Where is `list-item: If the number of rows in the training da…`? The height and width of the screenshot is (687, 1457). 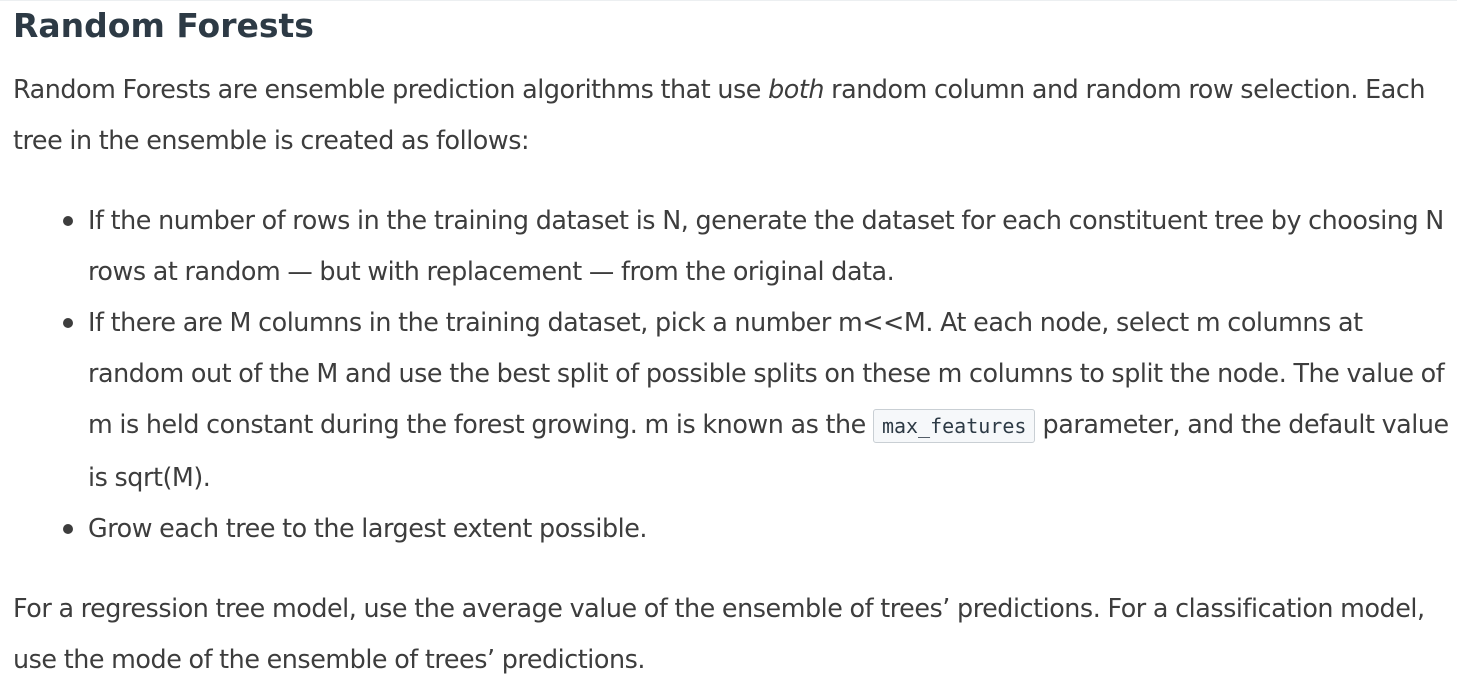 list-item: If the number of rows in the training da… is located at coordinates (756, 246).